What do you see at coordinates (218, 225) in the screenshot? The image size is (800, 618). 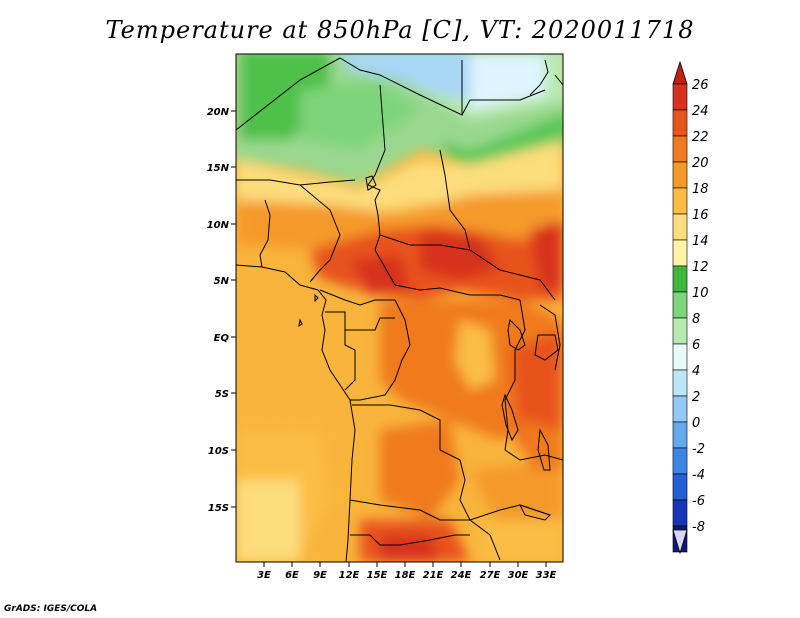 I see `lat-label: 10N` at bounding box center [218, 225].